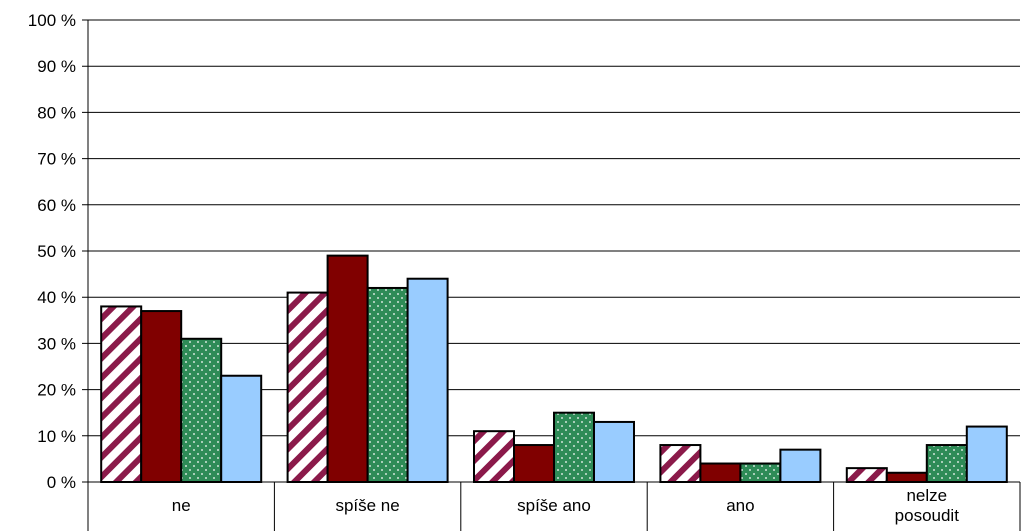 The height and width of the screenshot is (531, 1024). I want to click on y-tick-label: 50 %, so click(56, 251).